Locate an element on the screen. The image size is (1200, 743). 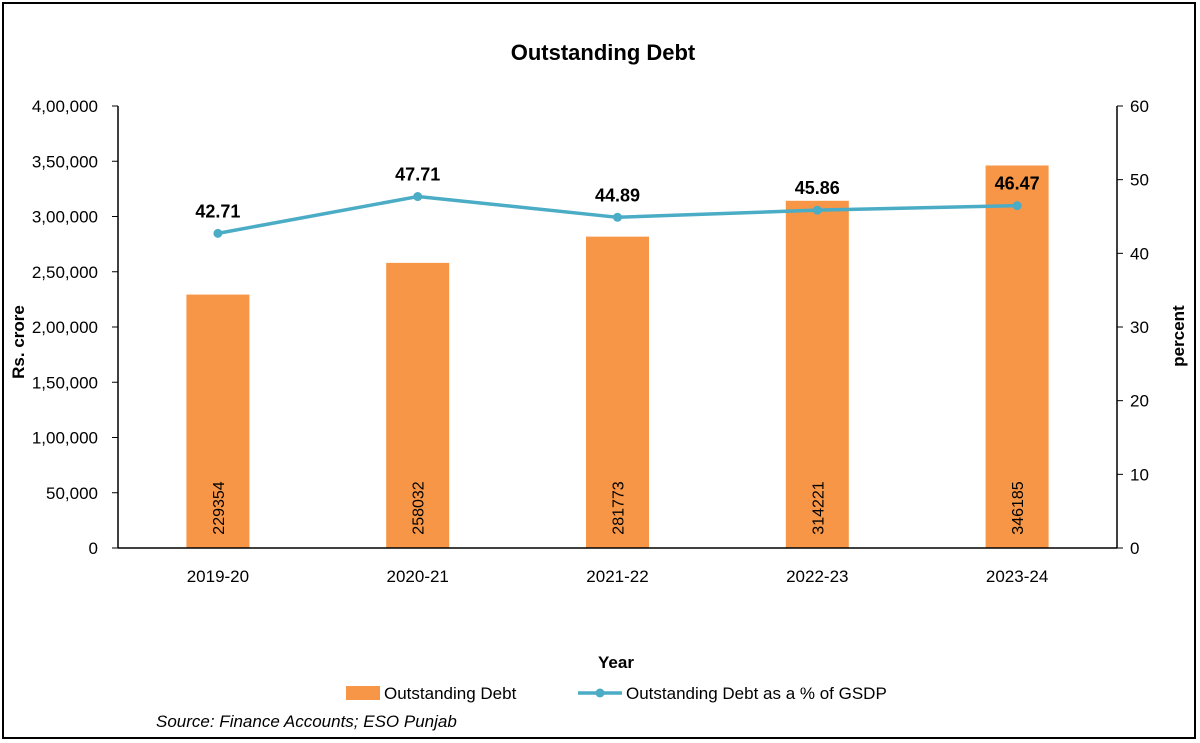
line-value-label: 44.89 is located at coordinates (617, 195).